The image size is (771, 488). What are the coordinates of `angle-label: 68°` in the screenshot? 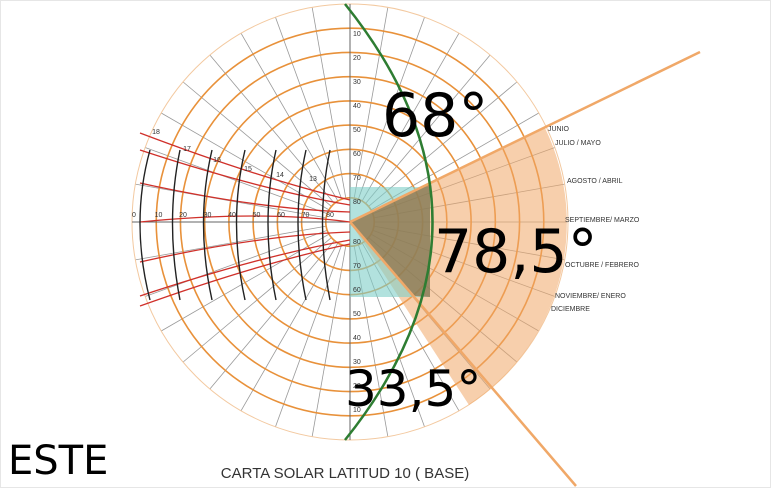 It's located at (435, 116).